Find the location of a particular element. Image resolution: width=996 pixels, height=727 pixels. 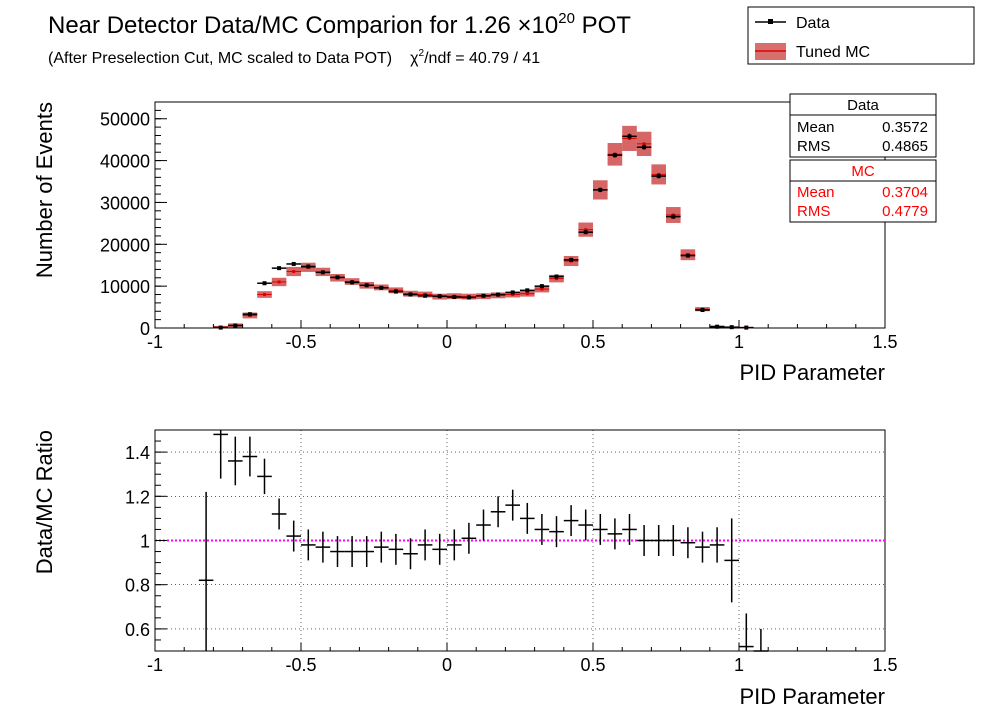

chi-exp: 2 is located at coordinates (422, 53).